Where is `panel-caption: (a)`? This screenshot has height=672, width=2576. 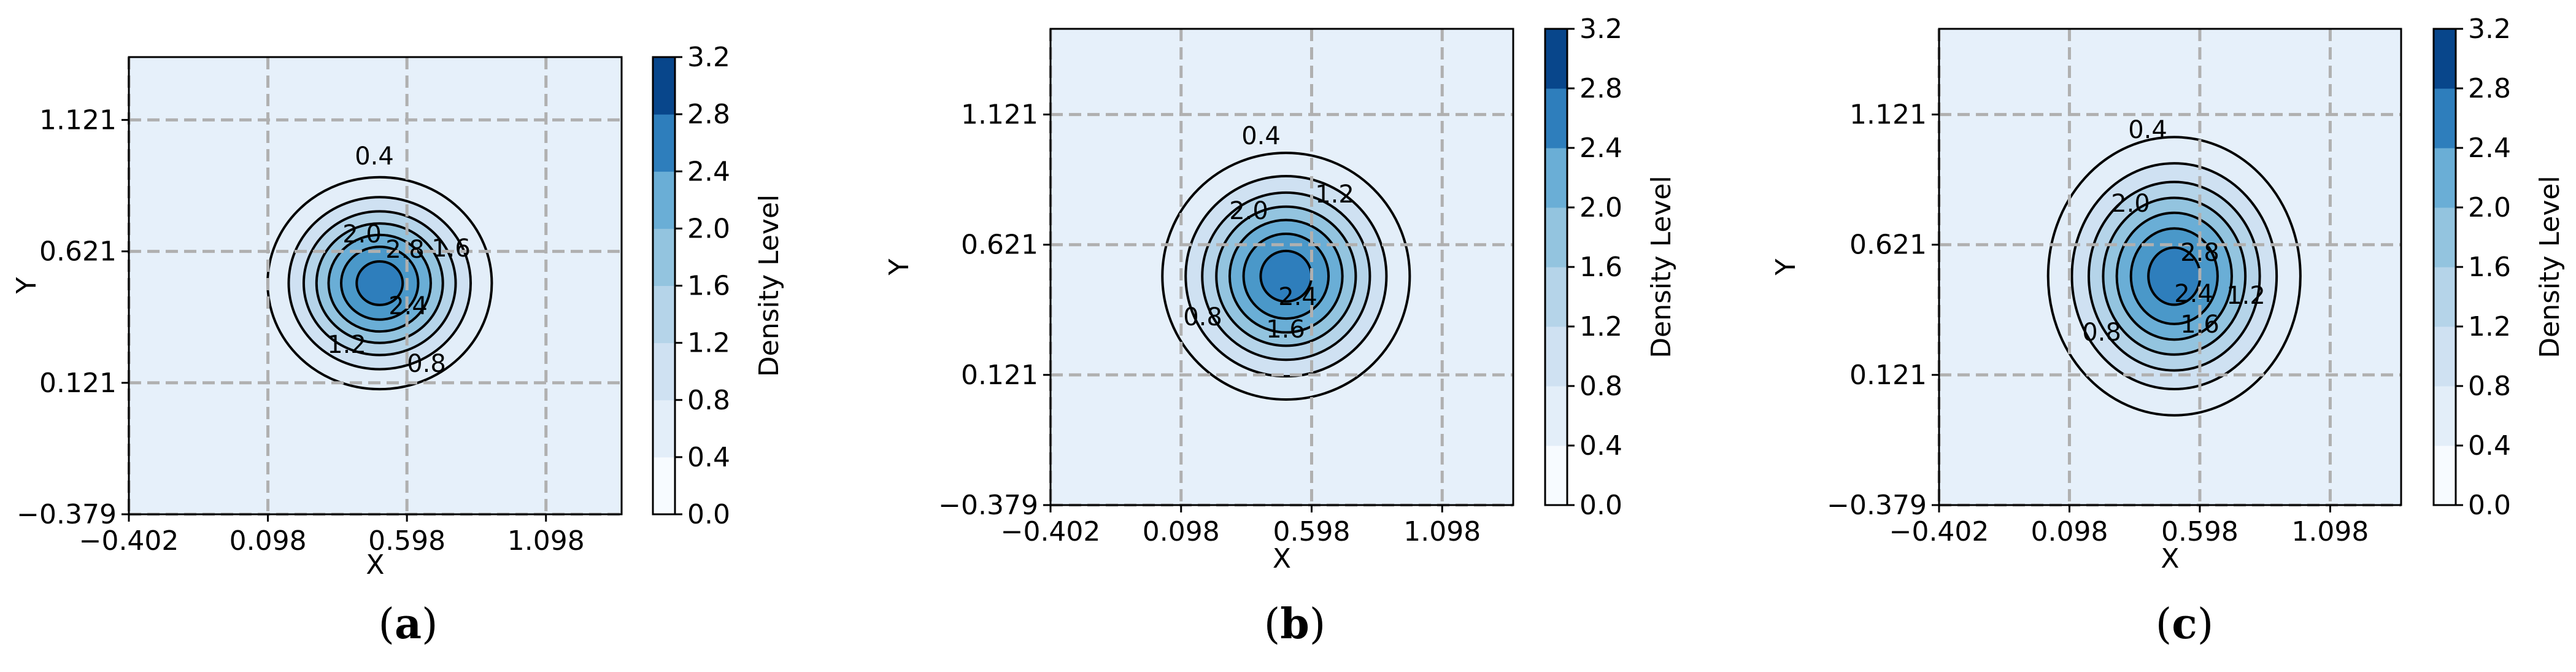
panel-caption: (a) is located at coordinates (408, 624).